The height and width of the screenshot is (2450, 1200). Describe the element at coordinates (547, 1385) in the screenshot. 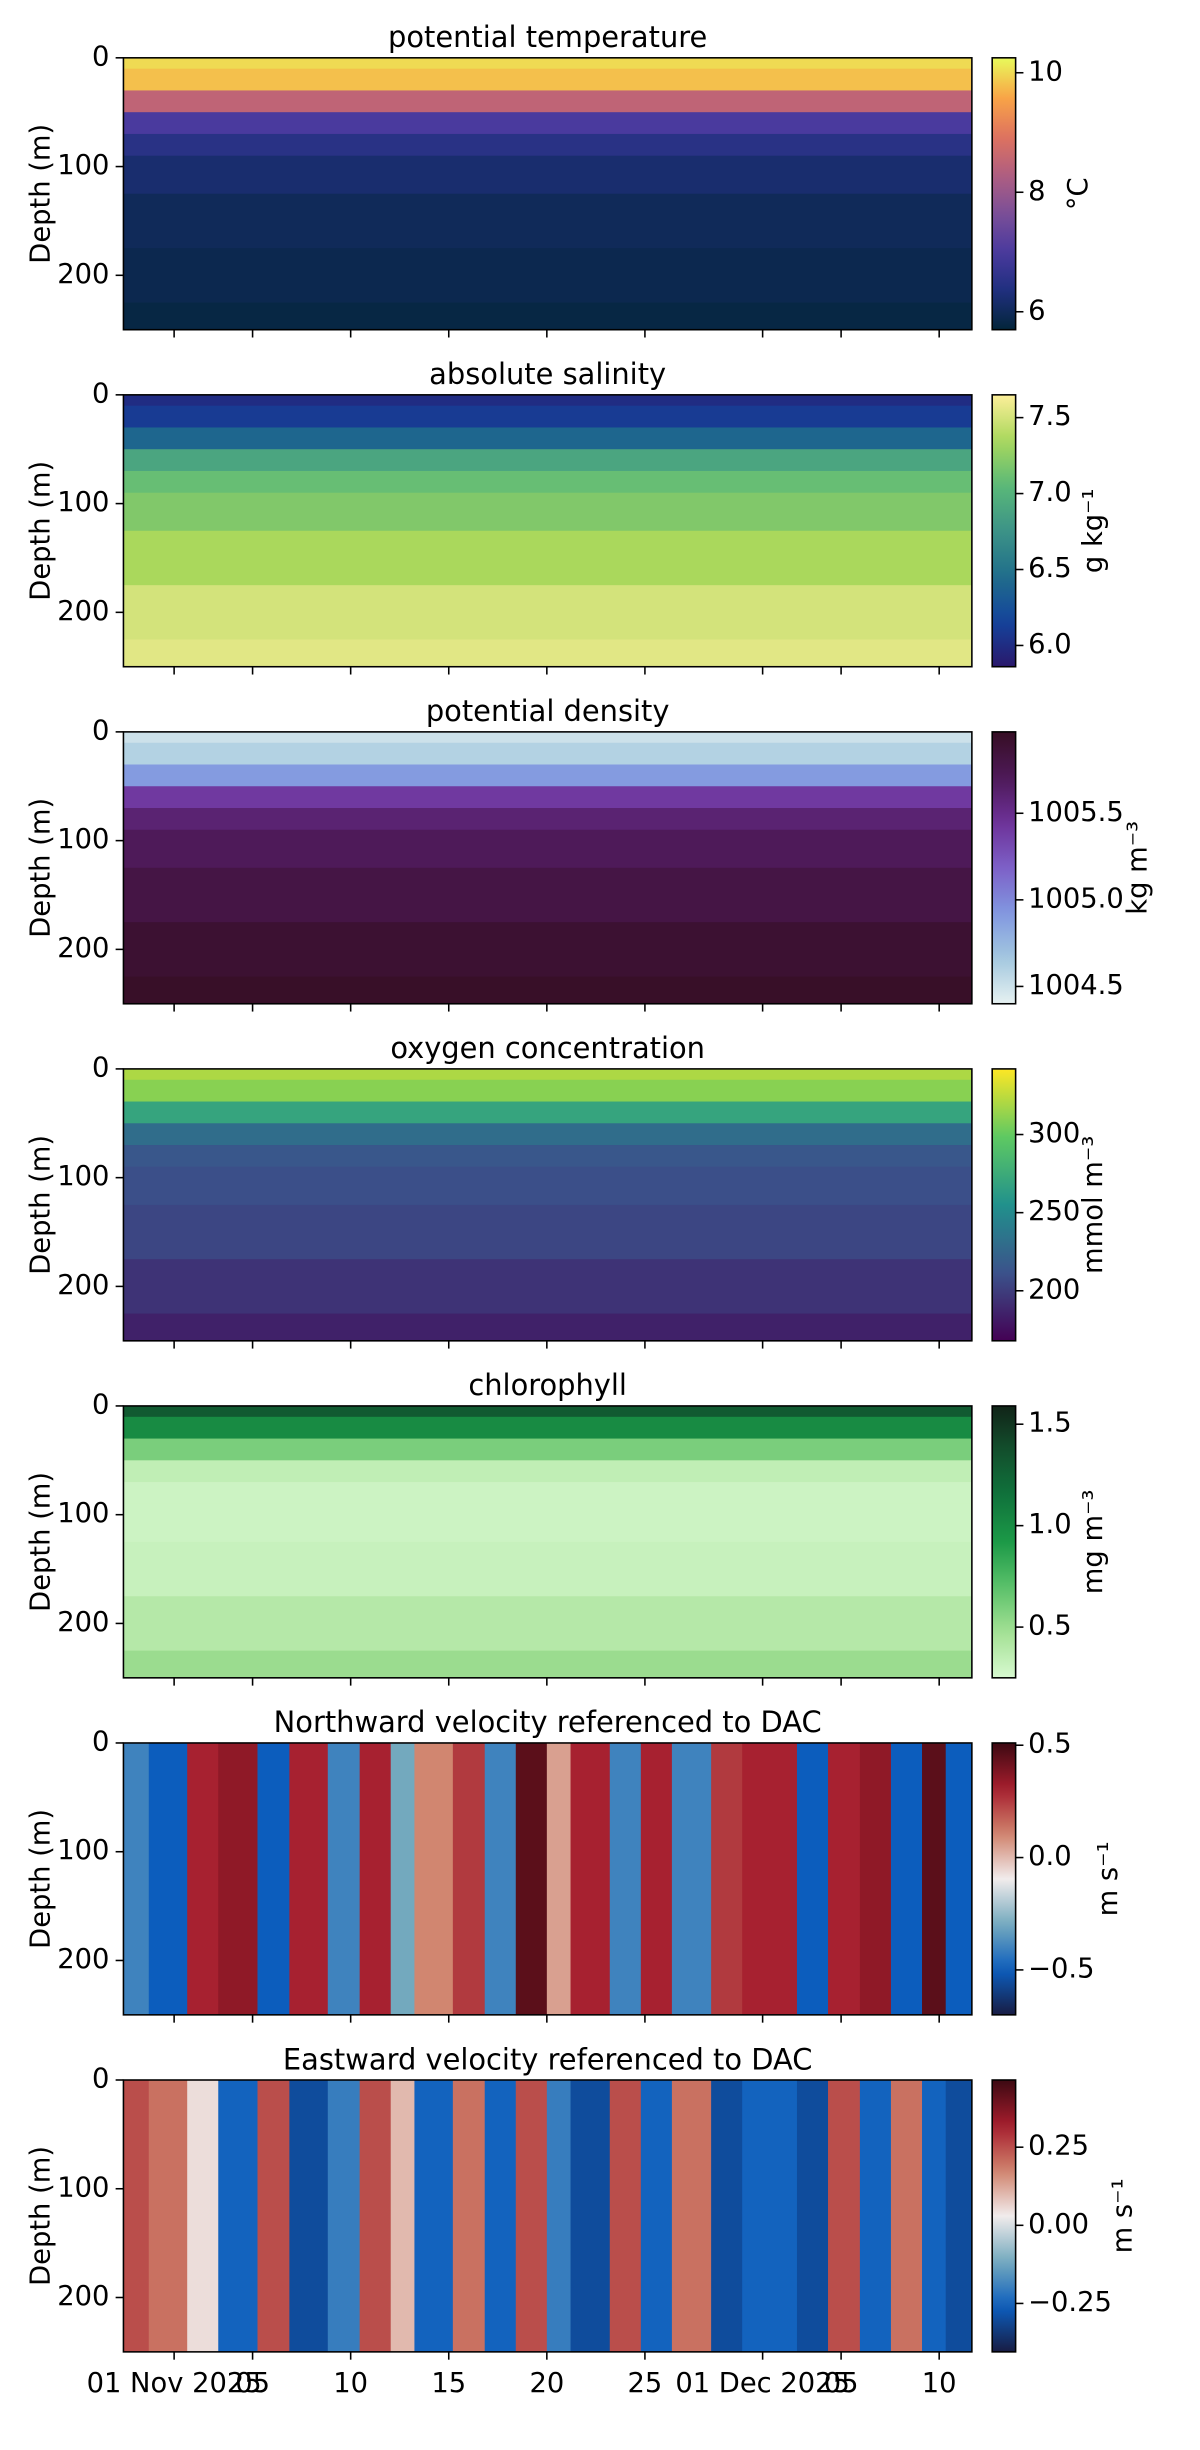

I see `panel-title: chlorophyll` at that location.